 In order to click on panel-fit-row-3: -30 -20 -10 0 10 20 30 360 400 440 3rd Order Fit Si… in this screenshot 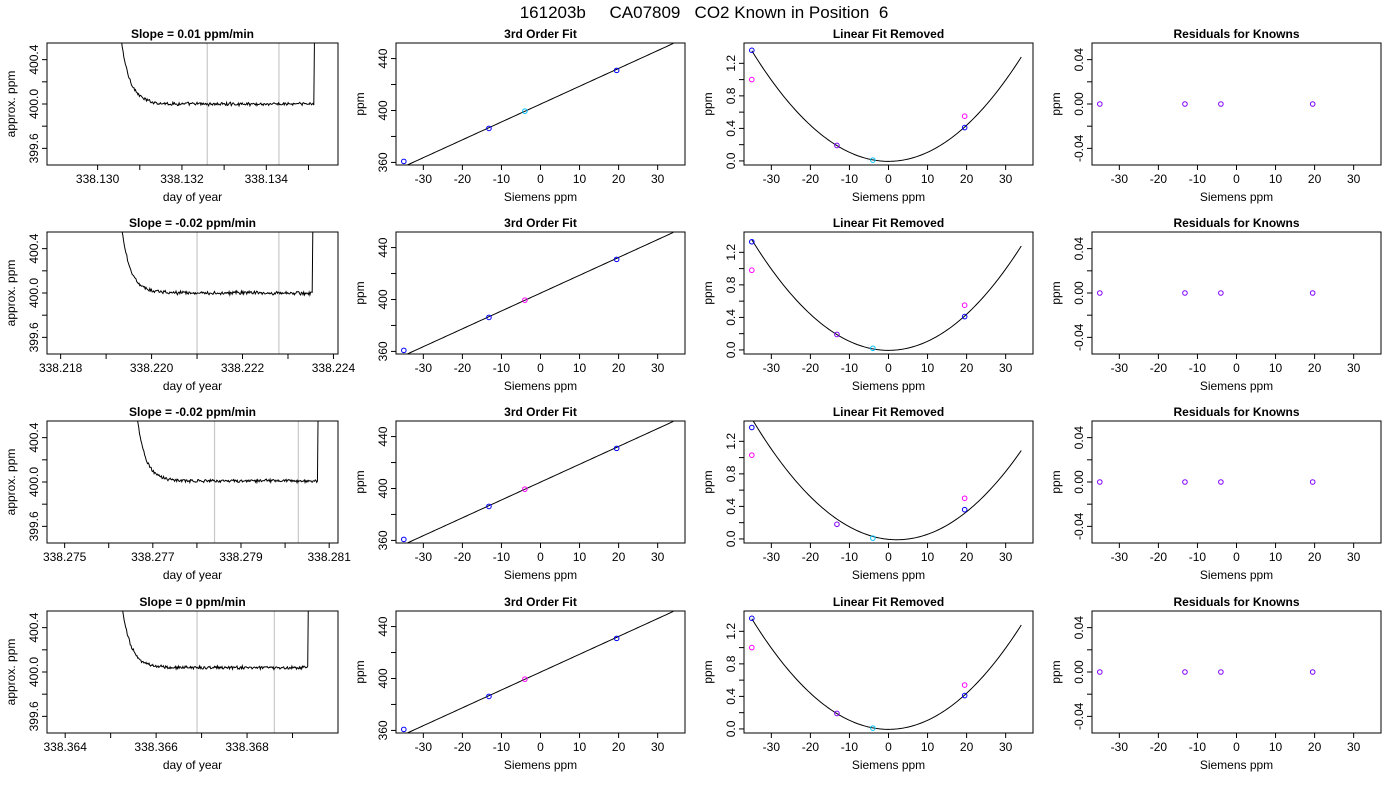, I will do `click(519, 493)`.